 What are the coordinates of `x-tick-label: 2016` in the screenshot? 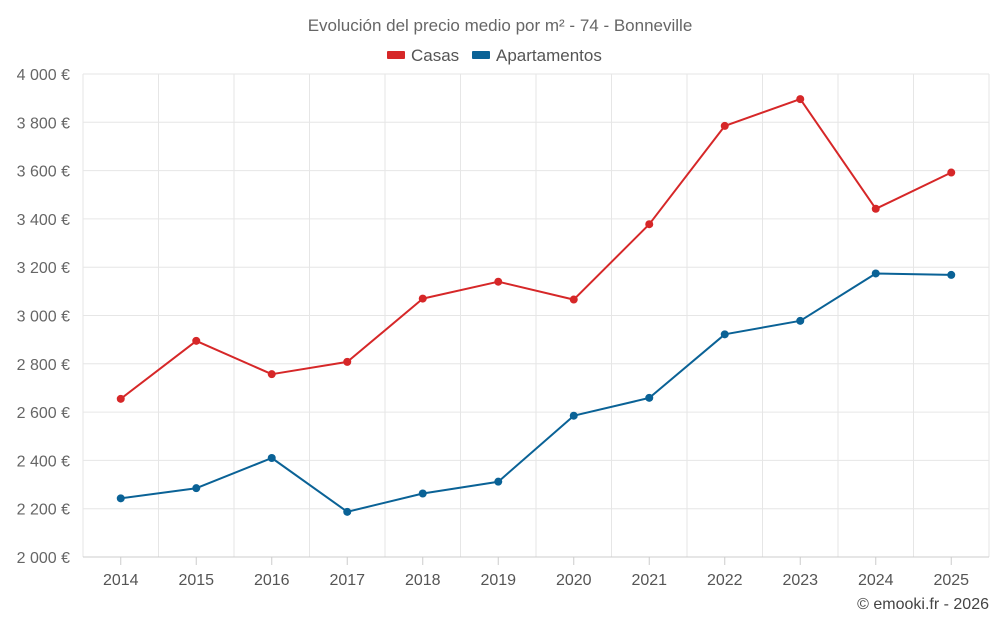 It's located at (272, 580).